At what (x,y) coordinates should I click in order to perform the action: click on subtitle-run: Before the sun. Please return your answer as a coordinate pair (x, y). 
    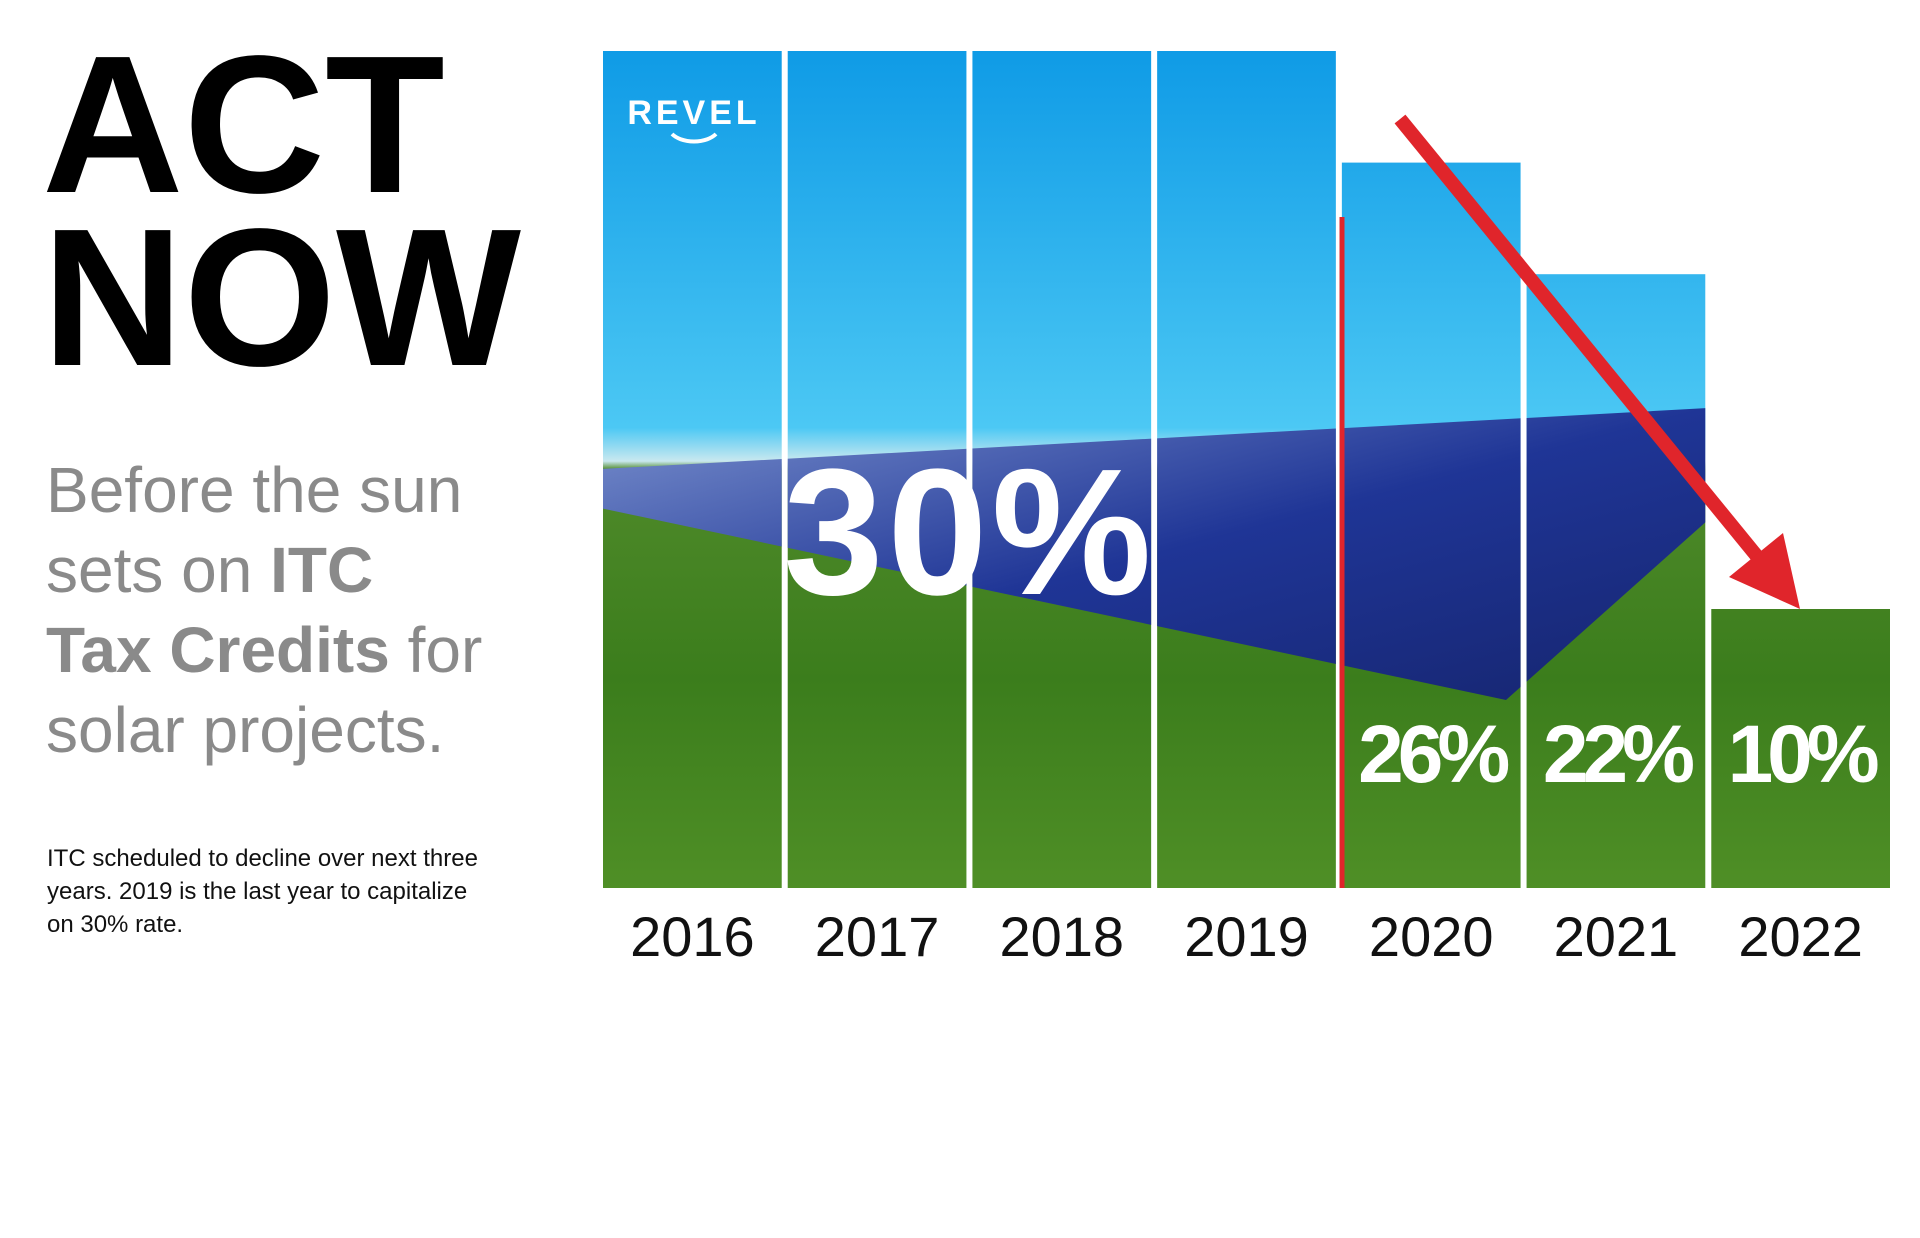
    Looking at the image, I should click on (254, 490).